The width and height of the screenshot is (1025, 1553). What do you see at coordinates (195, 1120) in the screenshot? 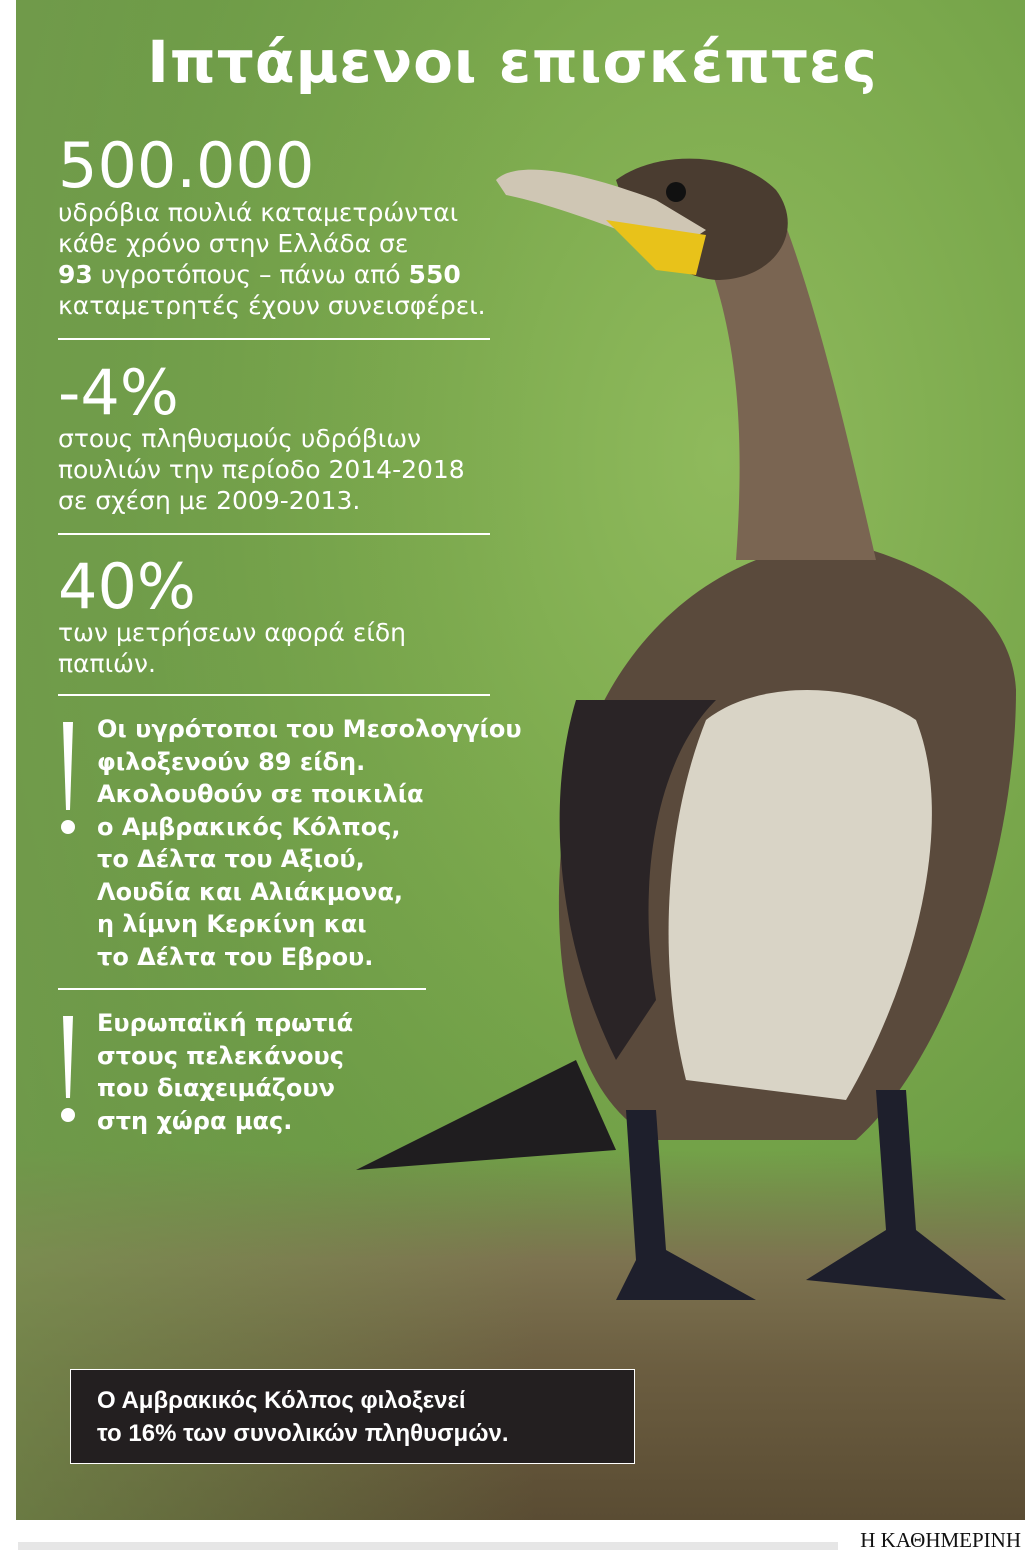
I see `note-line: στη χώρα μας.` at bounding box center [195, 1120].